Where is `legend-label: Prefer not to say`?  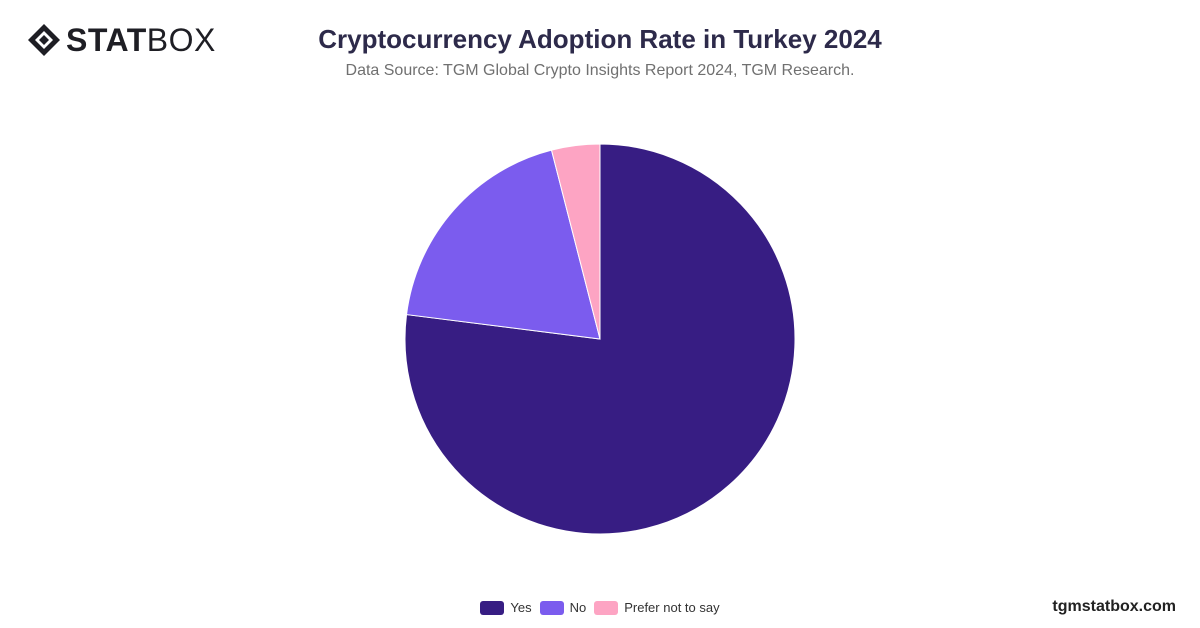
legend-label: Prefer not to say is located at coordinates (672, 607).